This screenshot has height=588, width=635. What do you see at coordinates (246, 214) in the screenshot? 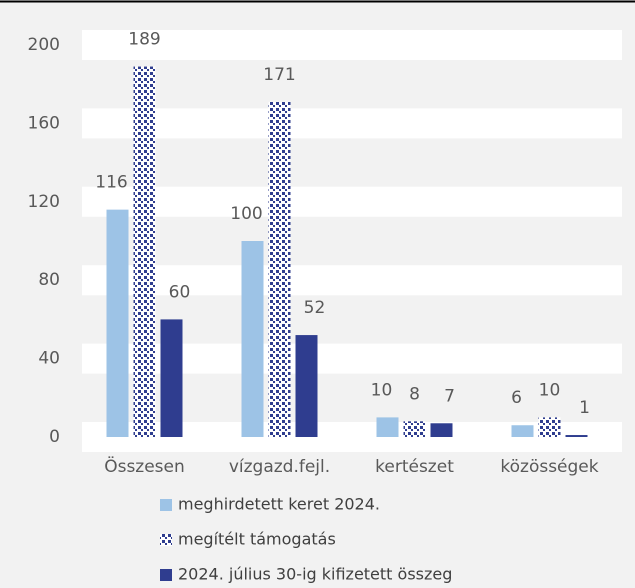
I see `data-label: 100` at bounding box center [246, 214].